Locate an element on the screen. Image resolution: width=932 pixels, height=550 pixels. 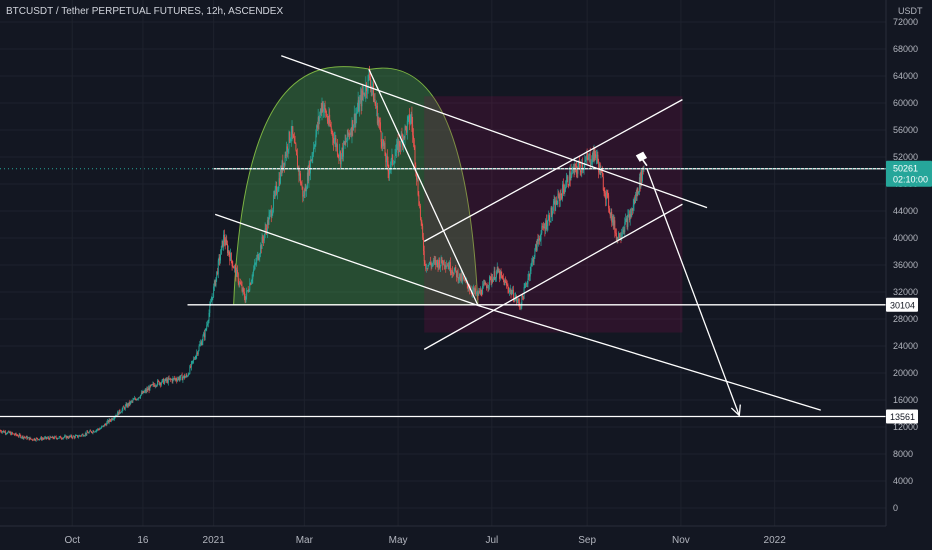
price-tick-label: 40000 is located at coordinates (905, 238).